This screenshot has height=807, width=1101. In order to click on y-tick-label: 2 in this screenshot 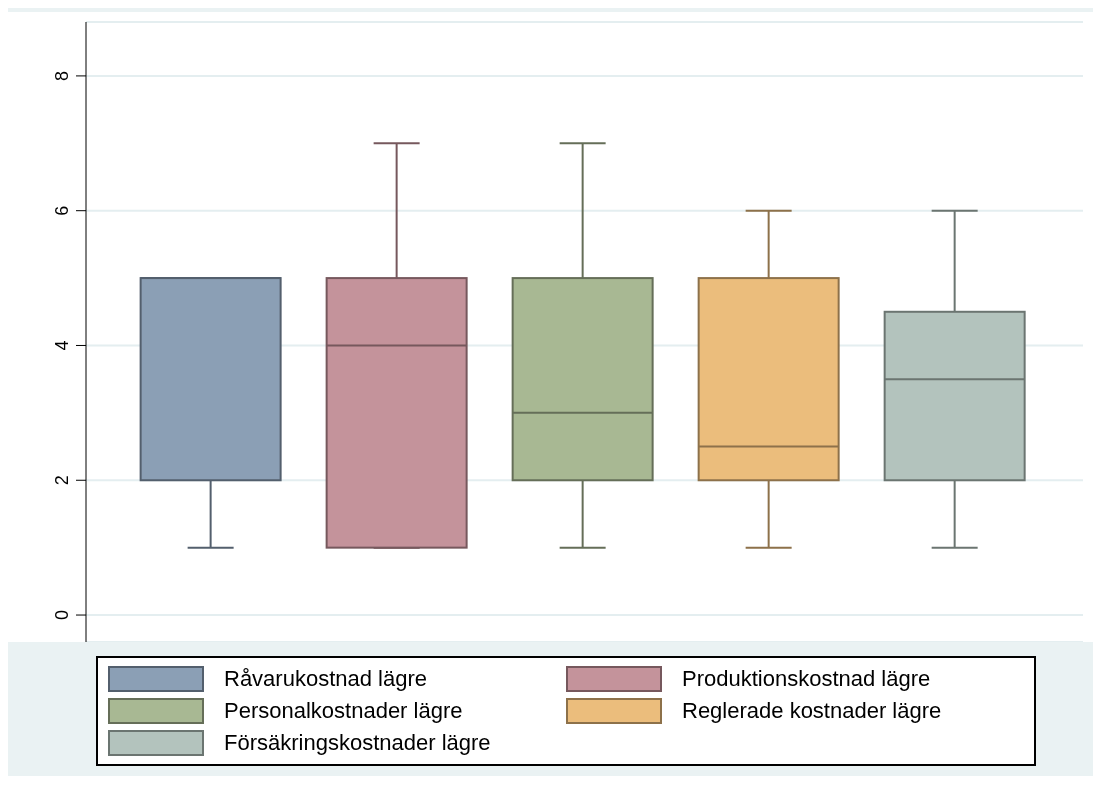, I will do `click(62, 480)`.